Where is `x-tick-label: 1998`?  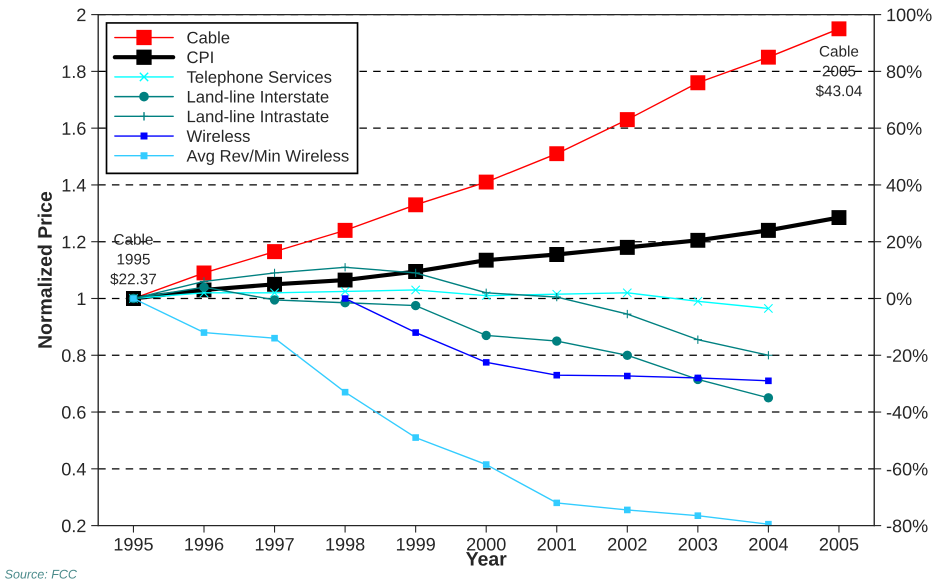 x-tick-label: 1998 is located at coordinates (345, 544).